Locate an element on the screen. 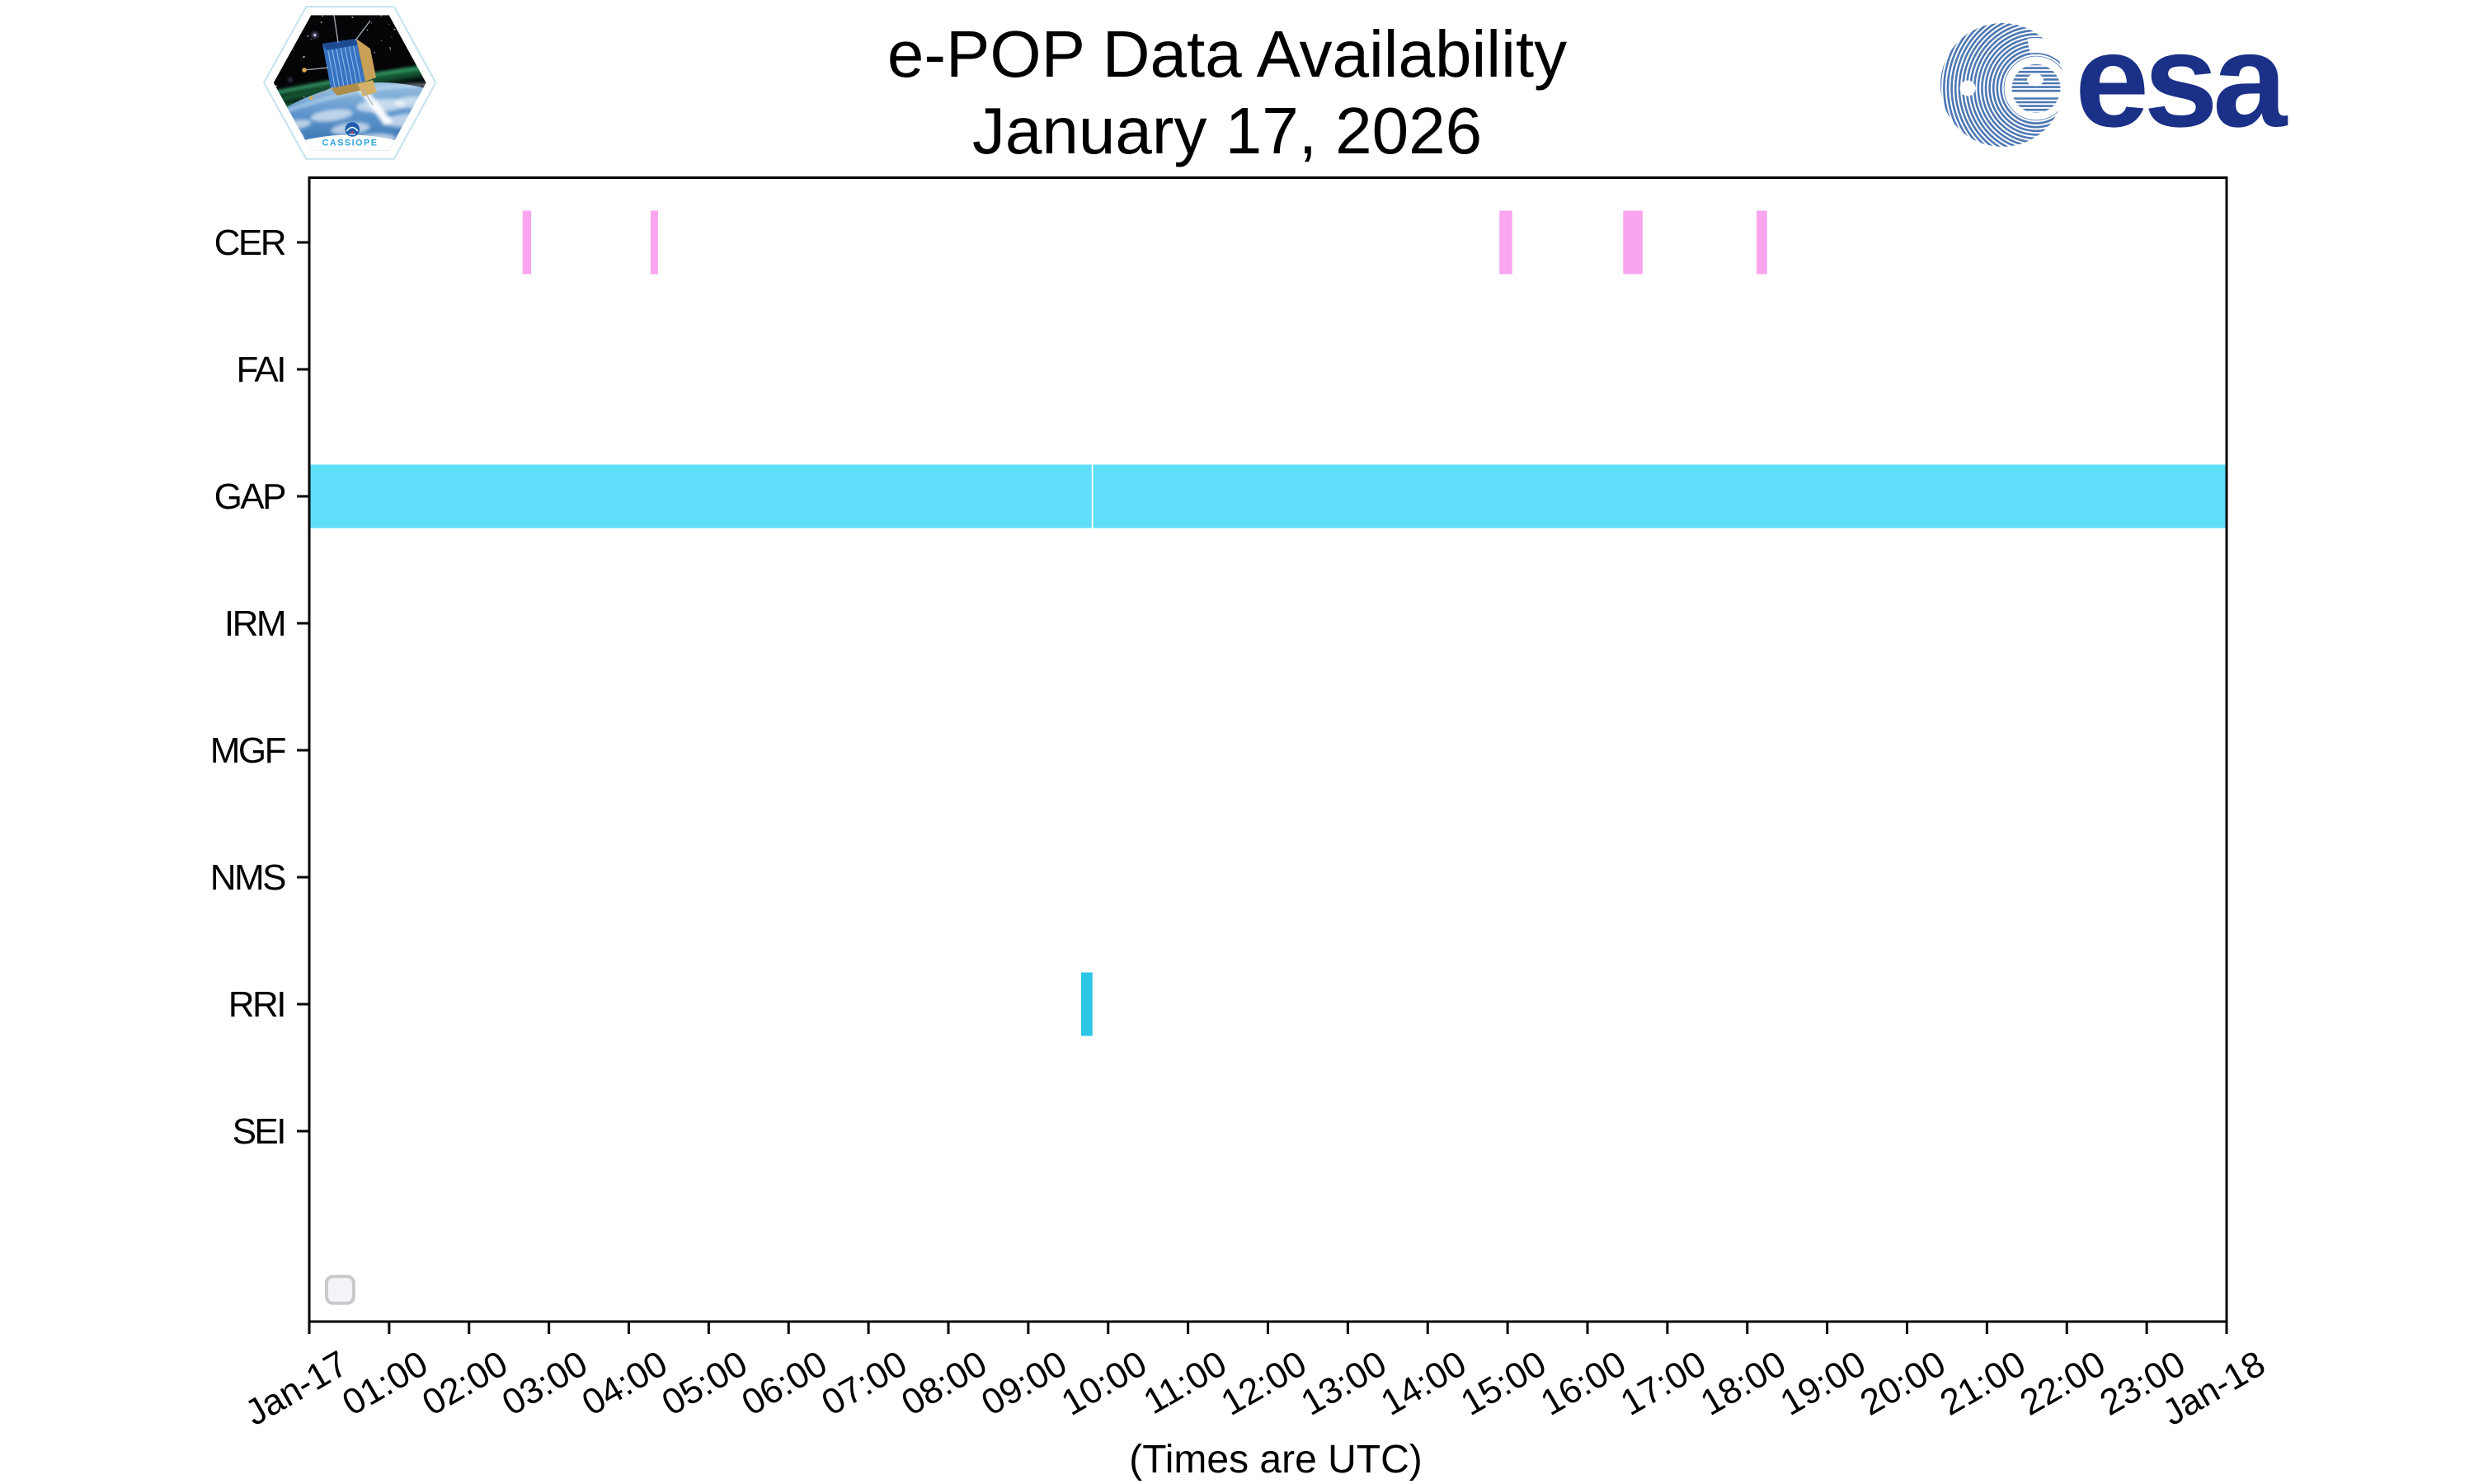  svg-text: CASSIOPE is located at coordinates (350, 143).